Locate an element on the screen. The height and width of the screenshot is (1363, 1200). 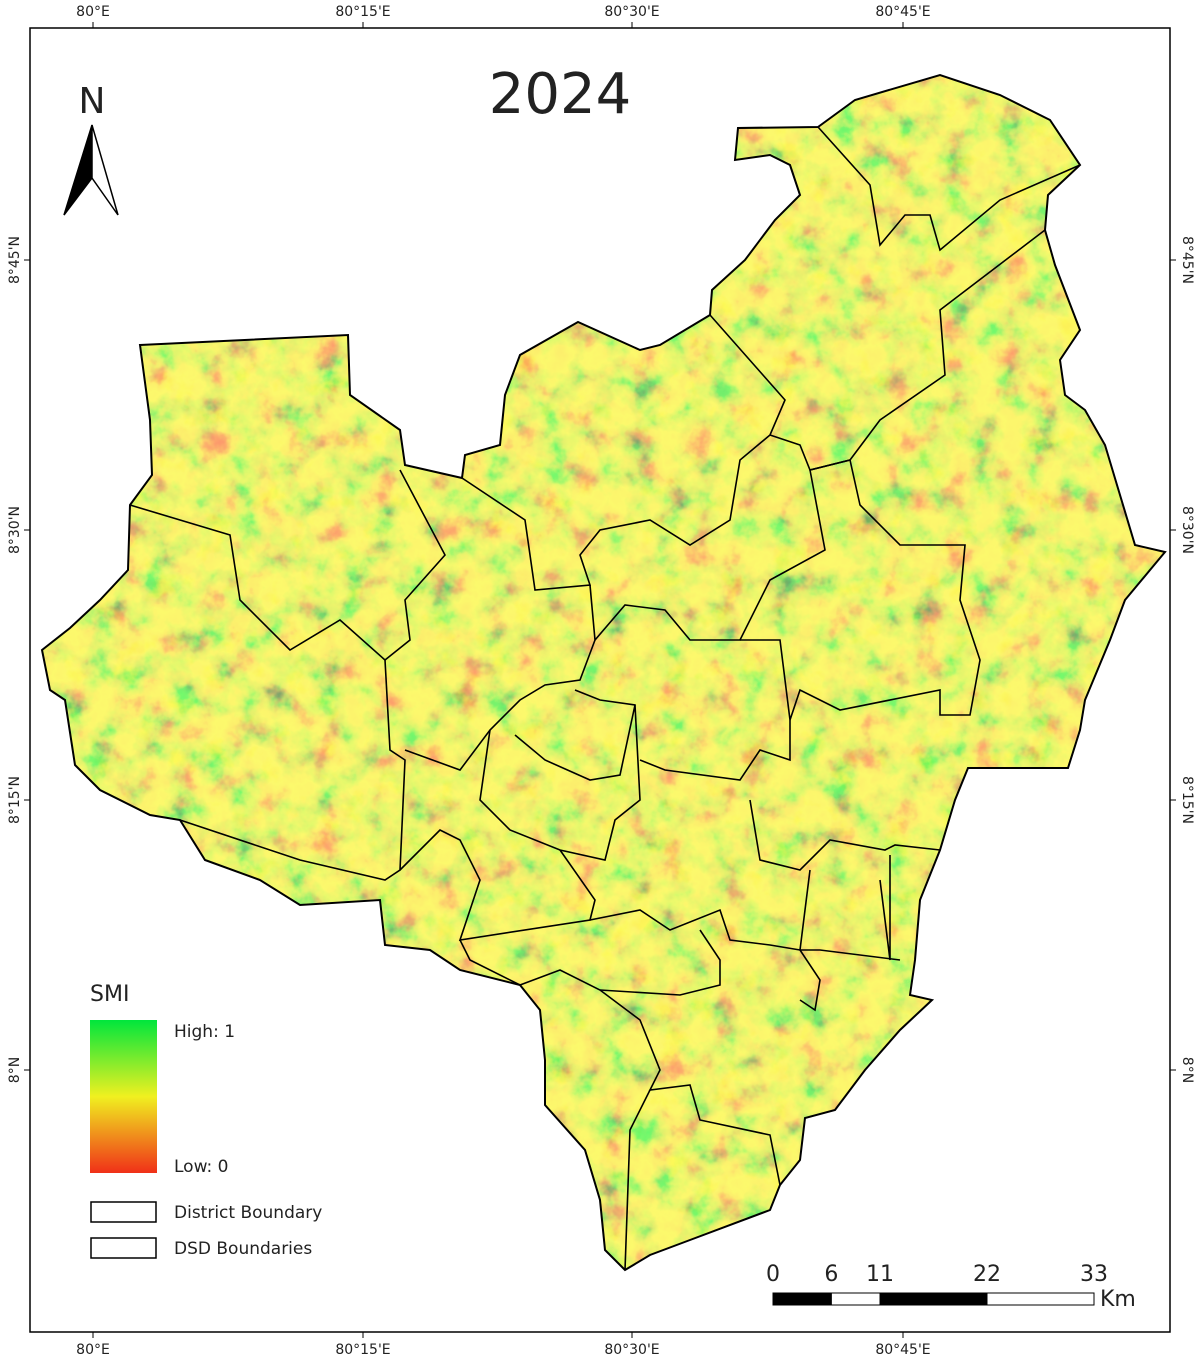
scale-label: 6 is located at coordinates (831, 1274).